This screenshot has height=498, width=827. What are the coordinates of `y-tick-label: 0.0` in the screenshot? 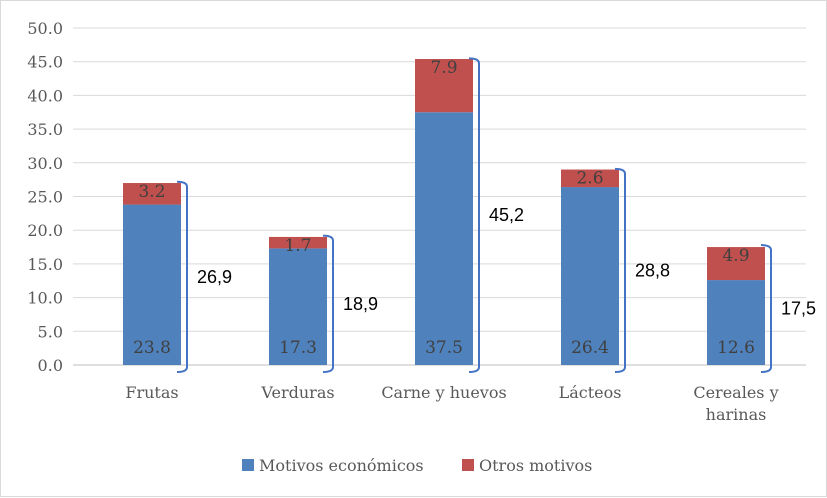 It's located at (50, 365).